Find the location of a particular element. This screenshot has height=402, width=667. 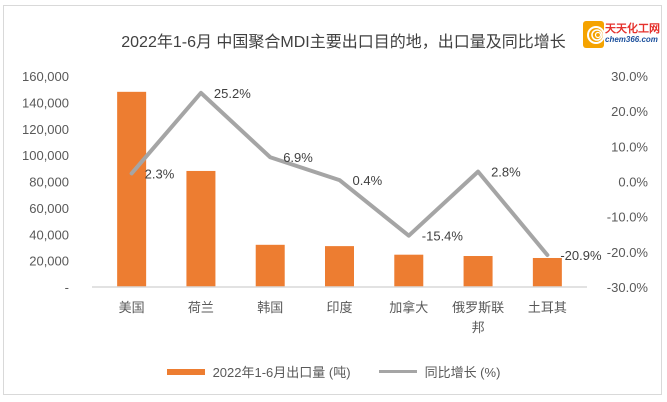

left-tick-label: 20,000 is located at coordinates (49, 261).